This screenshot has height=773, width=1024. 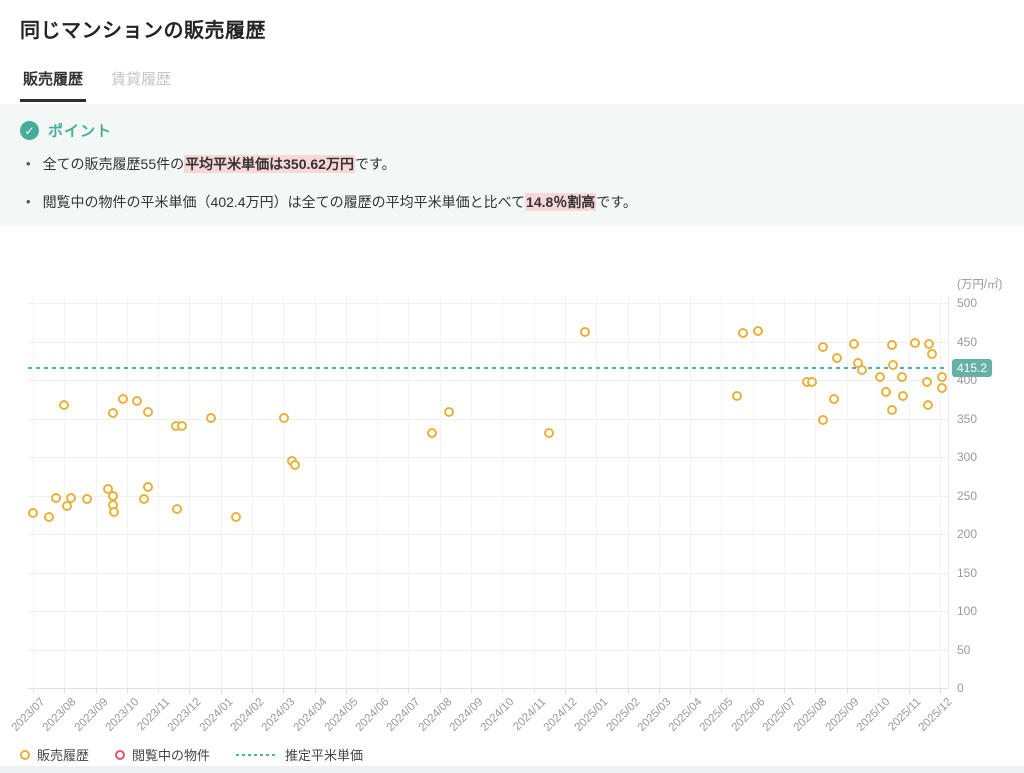 I want to click on check-circle-icon: ✓, so click(x=29, y=130).